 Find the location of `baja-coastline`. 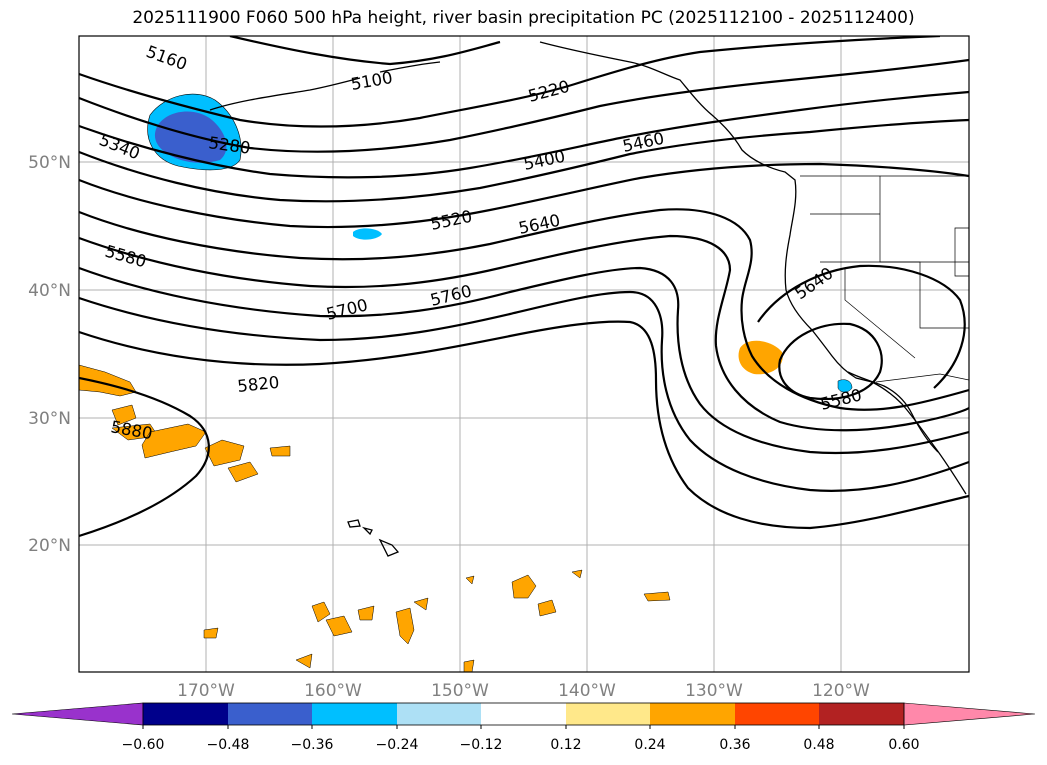

baja-coastline is located at coordinates (893, 412).